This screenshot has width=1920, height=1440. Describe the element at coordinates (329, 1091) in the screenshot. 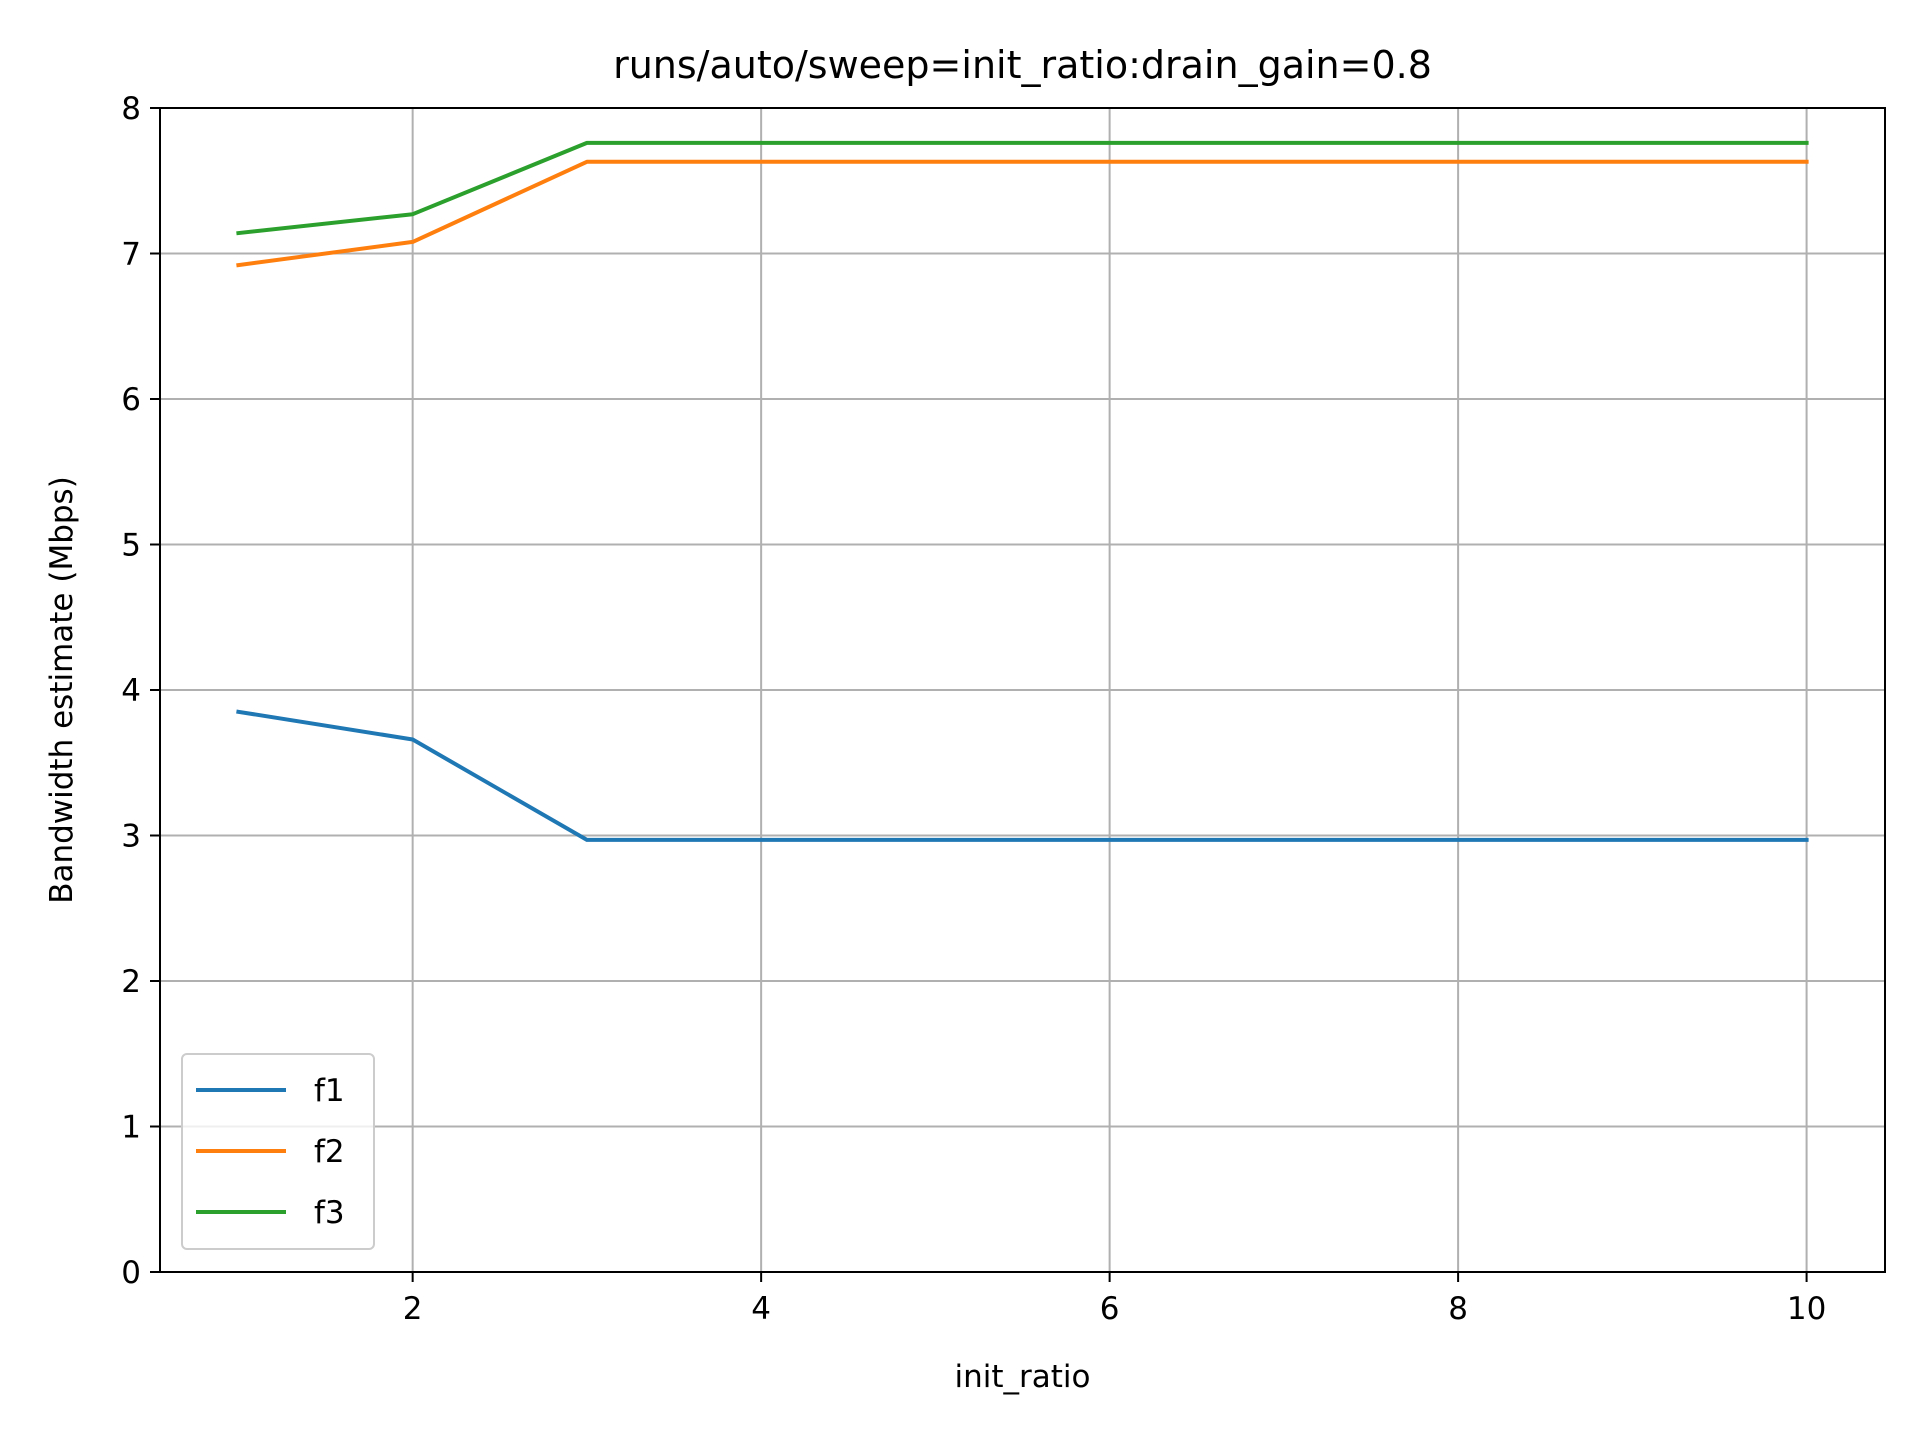

I see `legend-label-f1: f1` at that location.